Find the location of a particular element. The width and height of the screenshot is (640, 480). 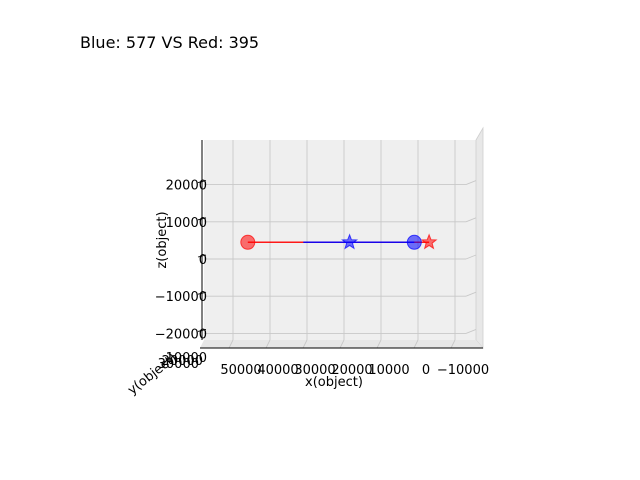

side-pane is located at coordinates (479, 238).